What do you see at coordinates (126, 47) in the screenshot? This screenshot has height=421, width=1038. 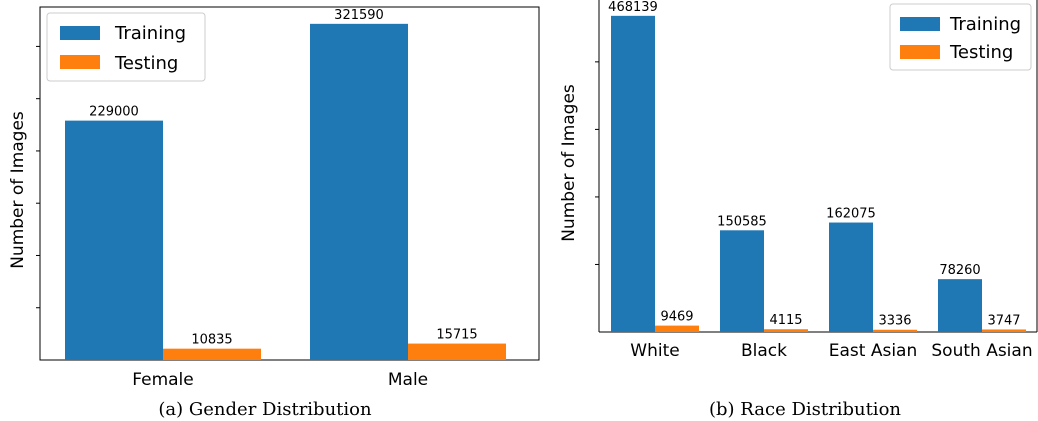 I see `gender-legend: Training Testing` at bounding box center [126, 47].